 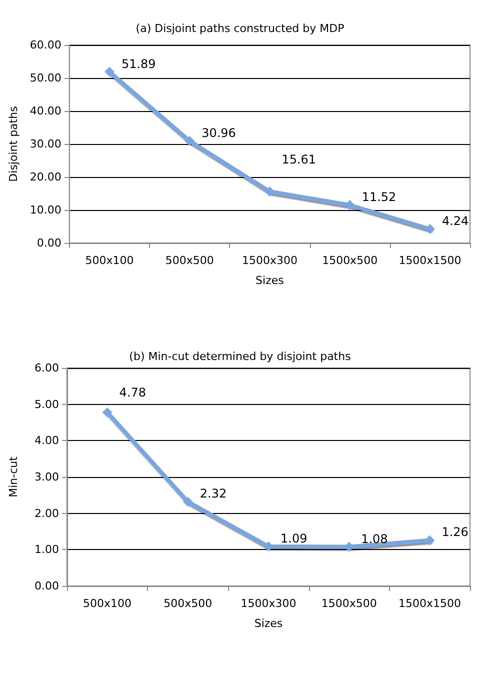 I want to click on data-label: 51.89, so click(x=138, y=63).